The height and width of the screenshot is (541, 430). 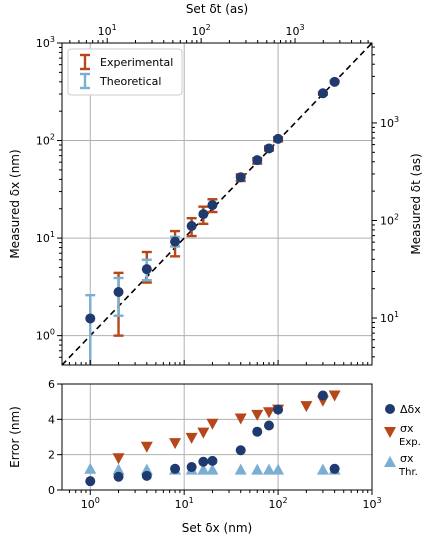 What do you see at coordinates (51, 384) in the screenshot?
I see `bottom-ytick-label: 6` at bounding box center [51, 384].